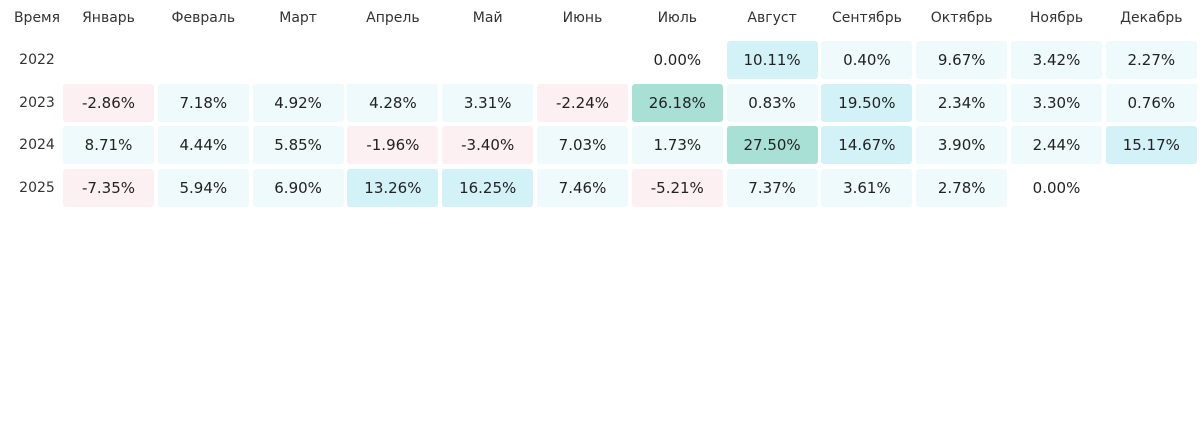 This screenshot has height=440, width=1200. What do you see at coordinates (677, 18) in the screenshot?
I see `header-cell: Июль` at bounding box center [677, 18].